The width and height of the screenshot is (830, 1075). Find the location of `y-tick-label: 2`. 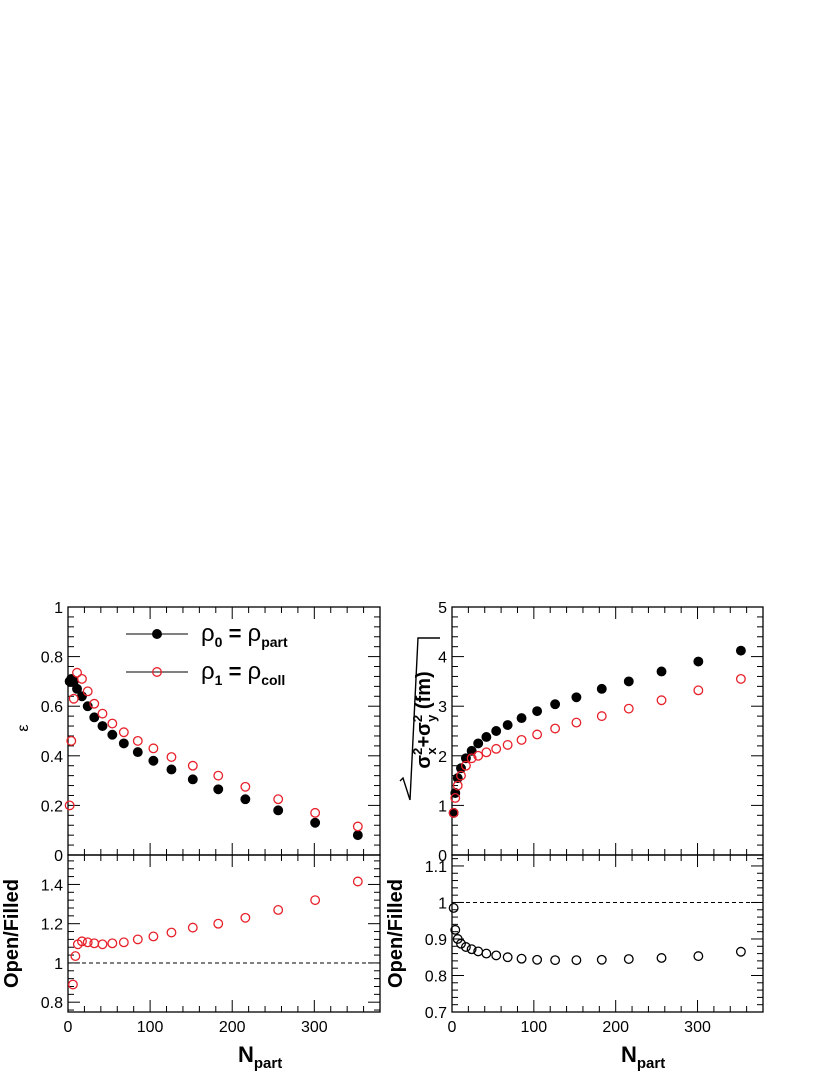

y-tick-label: 2 is located at coordinates (442, 757).